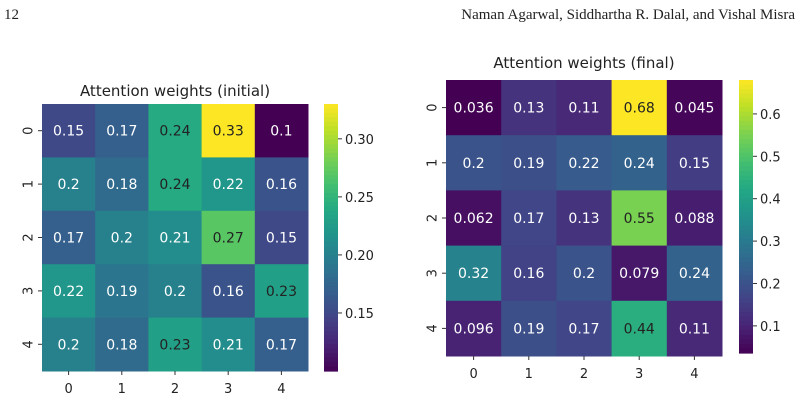 The height and width of the screenshot is (401, 801). Describe the element at coordinates (433, 273) in the screenshot. I see `y-tick-label: 3` at that location.